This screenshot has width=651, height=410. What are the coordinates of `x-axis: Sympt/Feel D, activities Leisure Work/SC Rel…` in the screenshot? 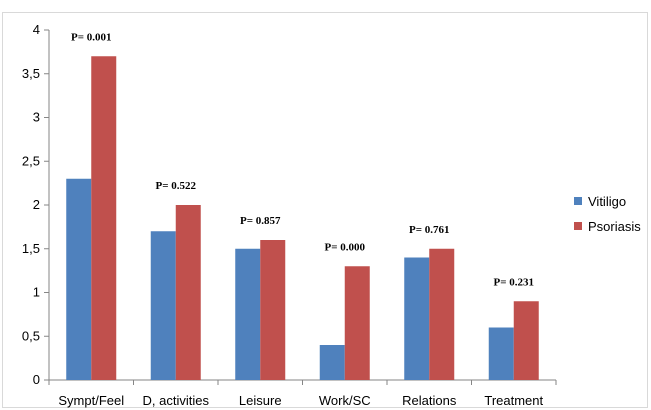 It's located at (302, 393).